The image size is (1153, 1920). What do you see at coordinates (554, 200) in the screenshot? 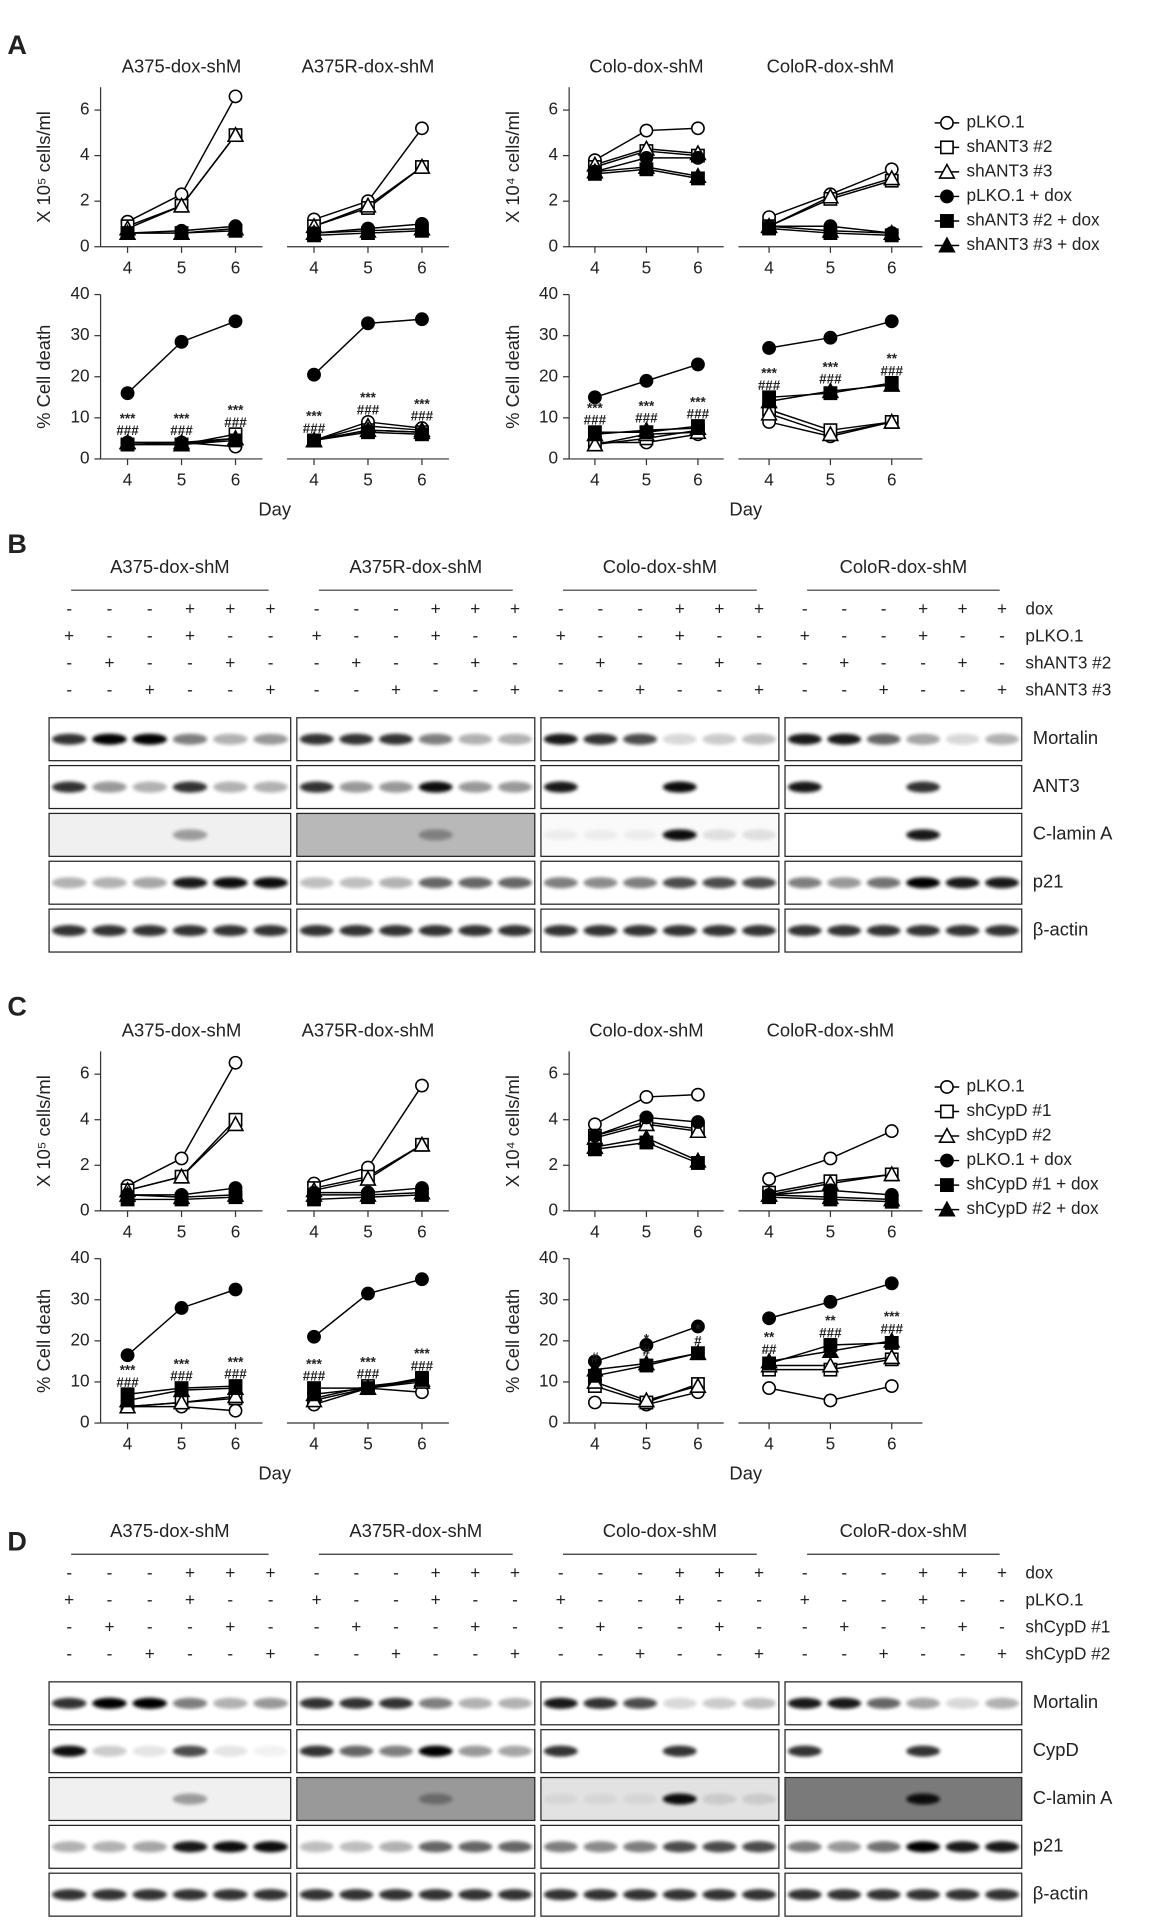
I see `y-tick-label: 2` at bounding box center [554, 200].